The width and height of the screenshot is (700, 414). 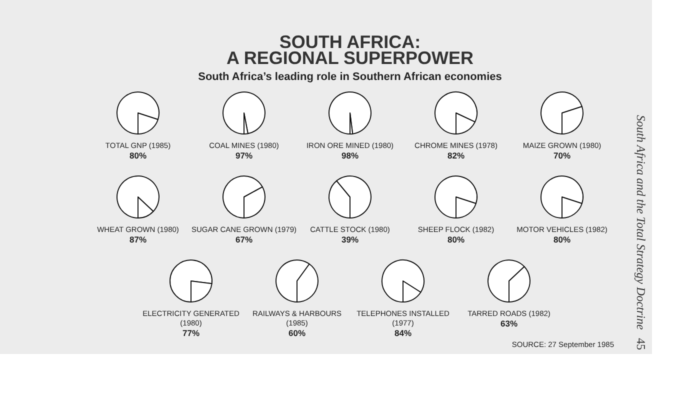 I want to click on data-label: 67%, so click(x=244, y=239).